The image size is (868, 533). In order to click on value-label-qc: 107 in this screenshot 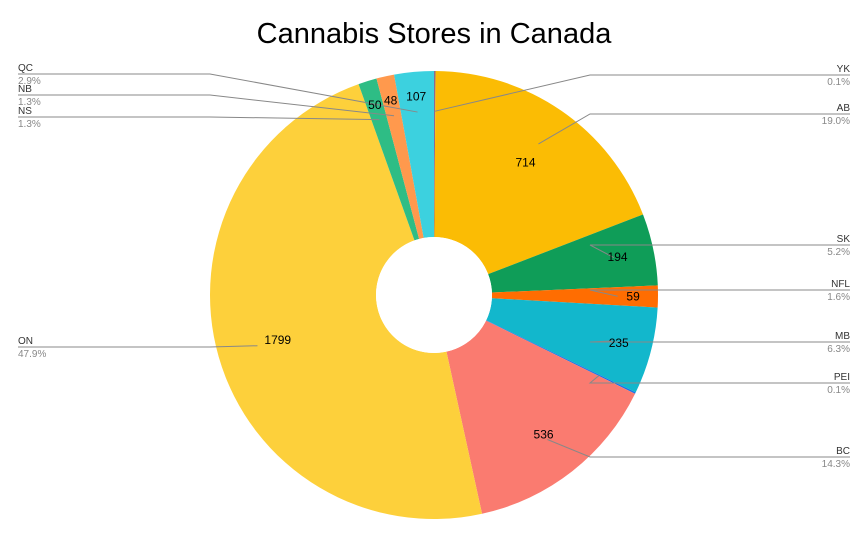, I will do `click(416, 97)`.